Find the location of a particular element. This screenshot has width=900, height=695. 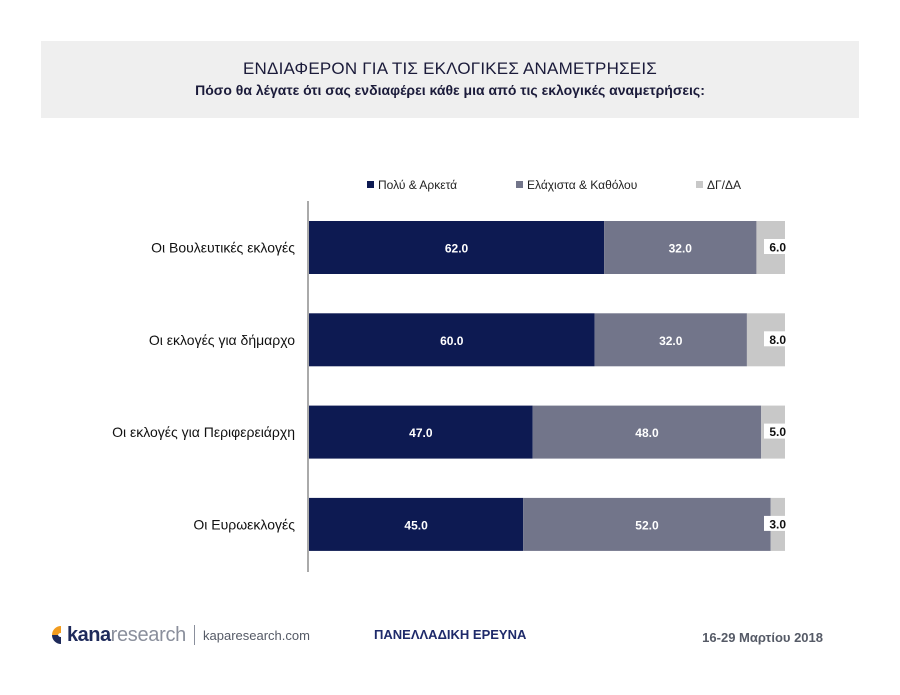

data-label: 45.0 is located at coordinates (416, 525).